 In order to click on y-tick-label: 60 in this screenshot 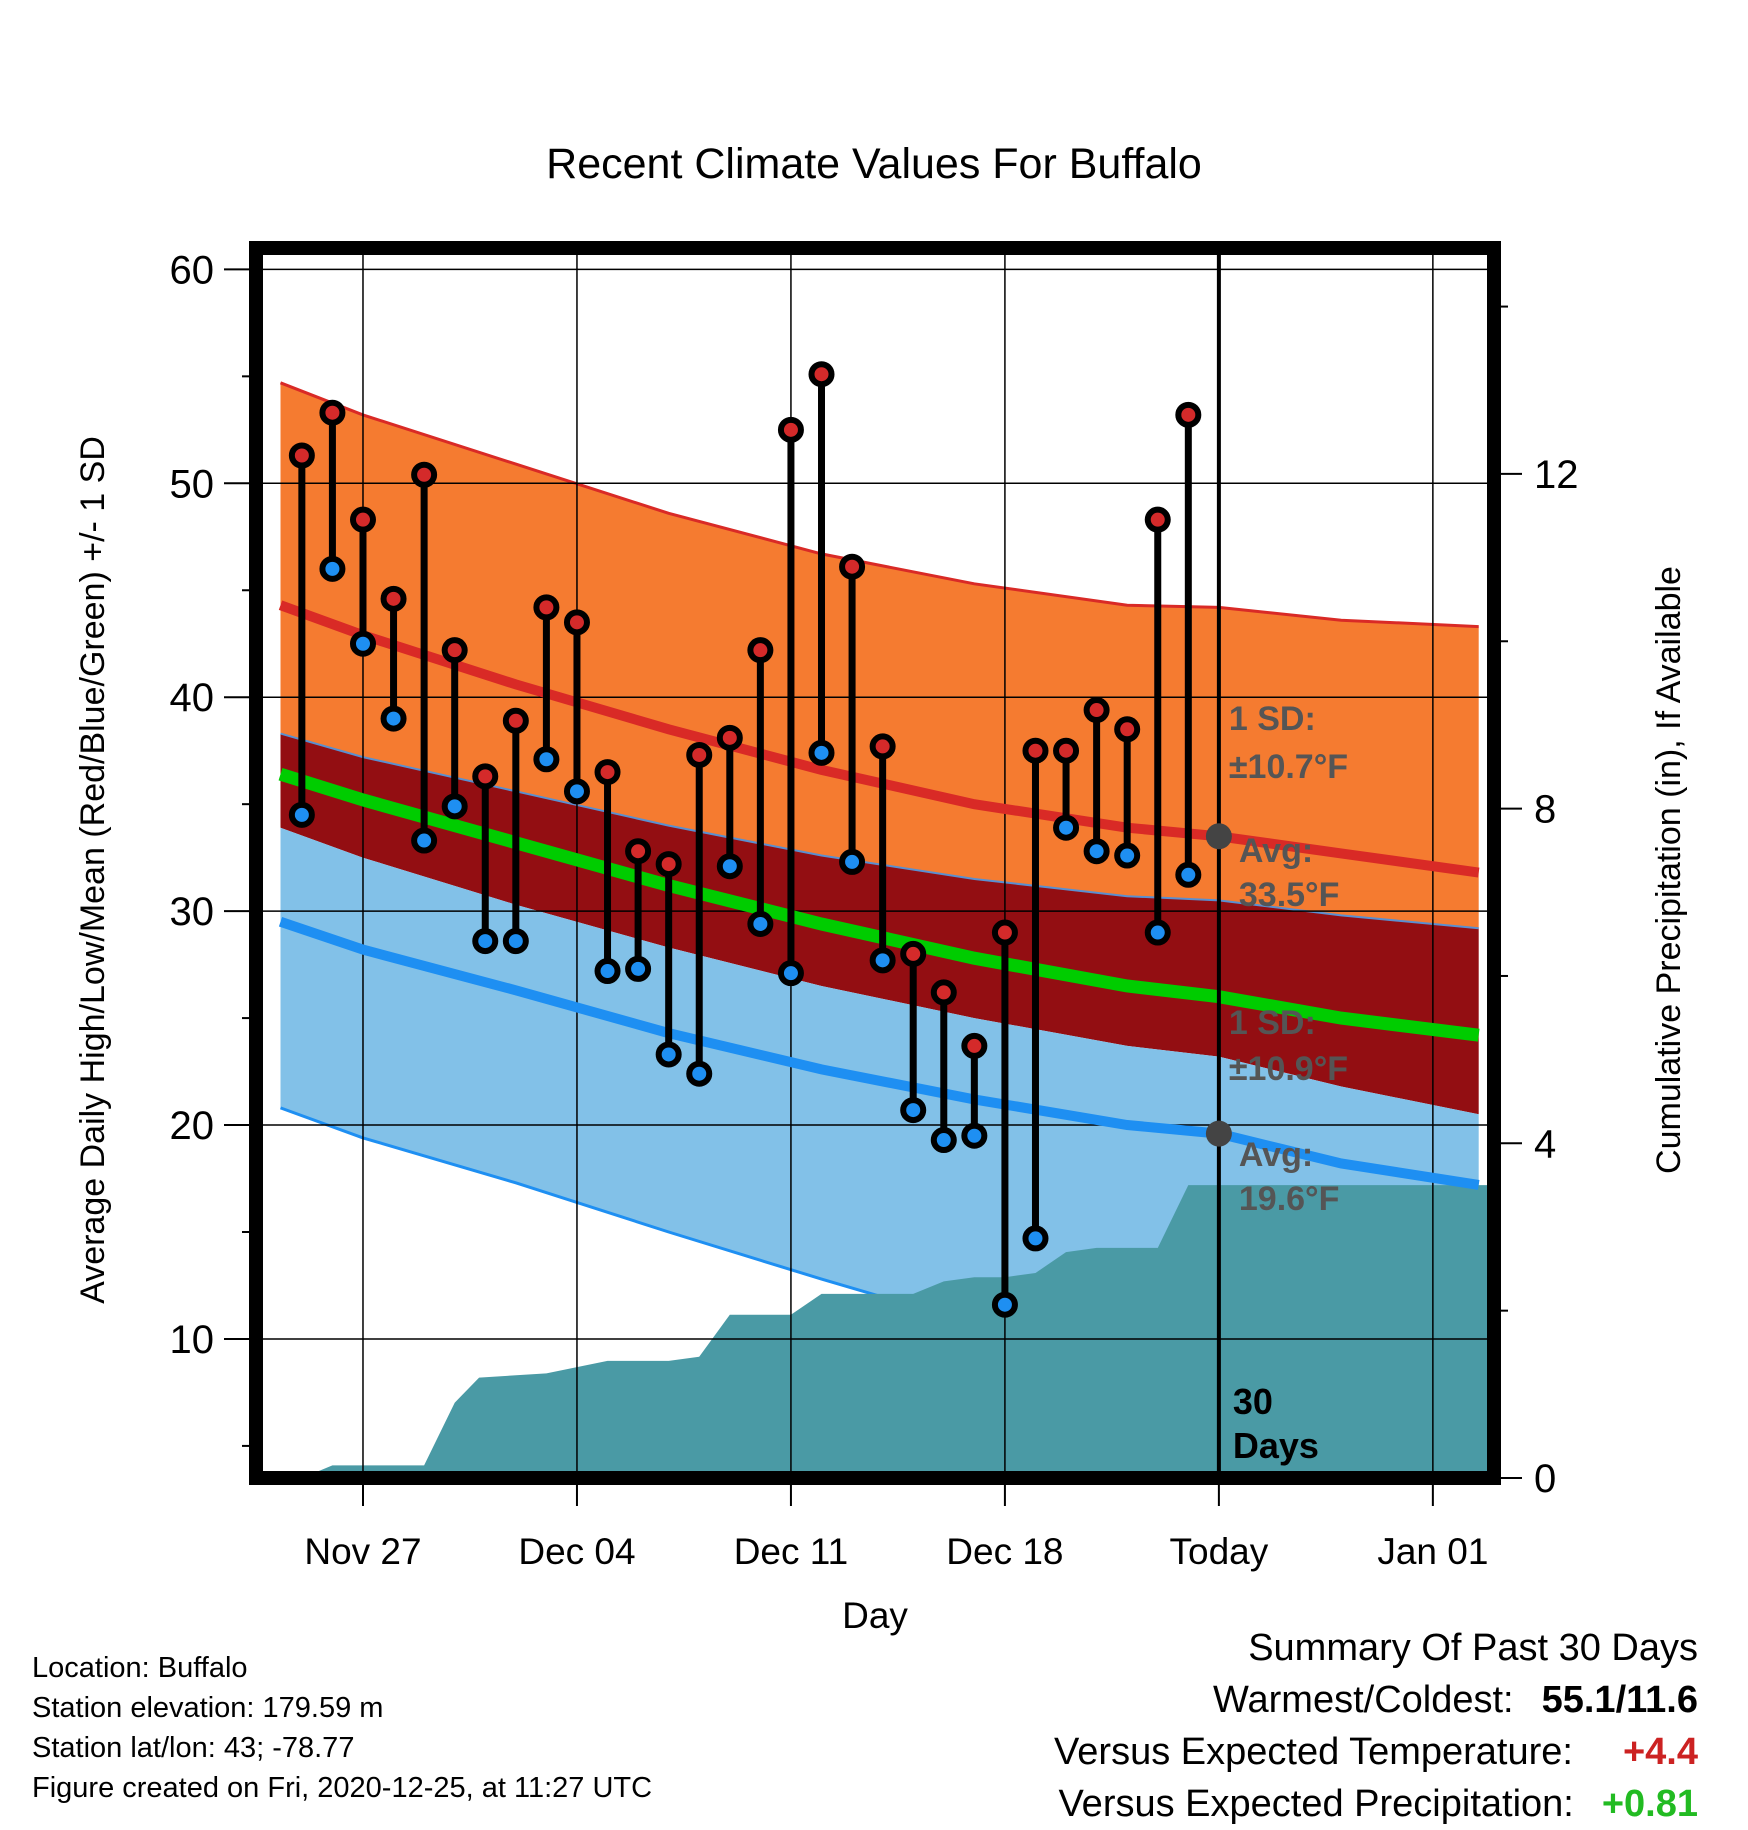, I will do `click(192, 270)`.